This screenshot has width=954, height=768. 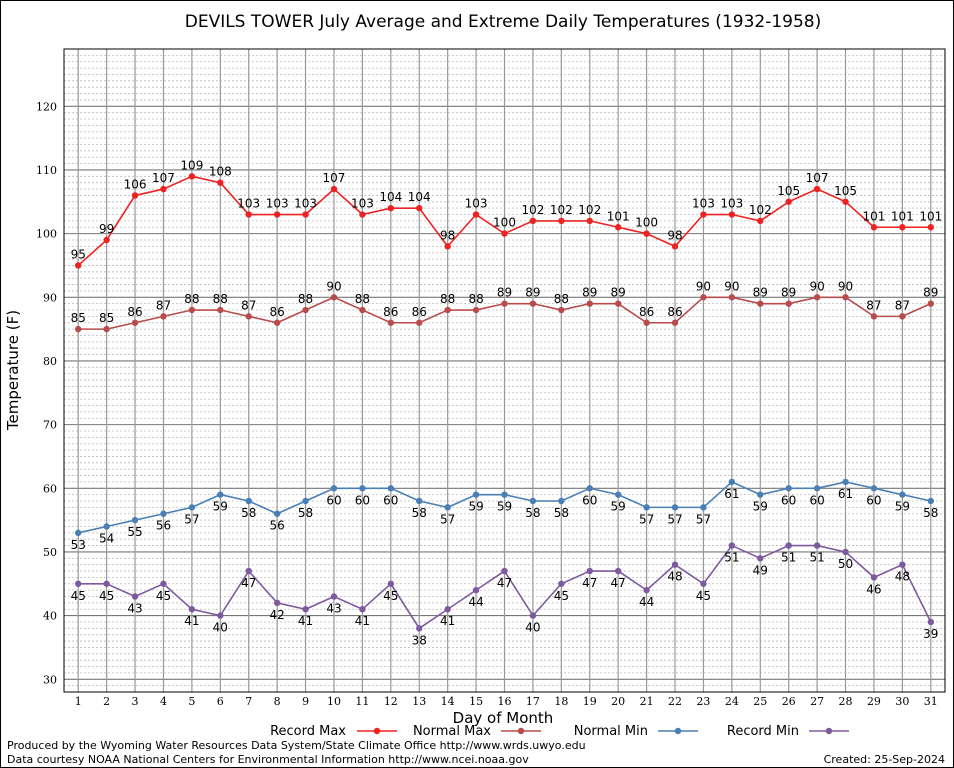 What do you see at coordinates (829, 731) in the screenshot?
I see `legend-marker-record-min` at bounding box center [829, 731].